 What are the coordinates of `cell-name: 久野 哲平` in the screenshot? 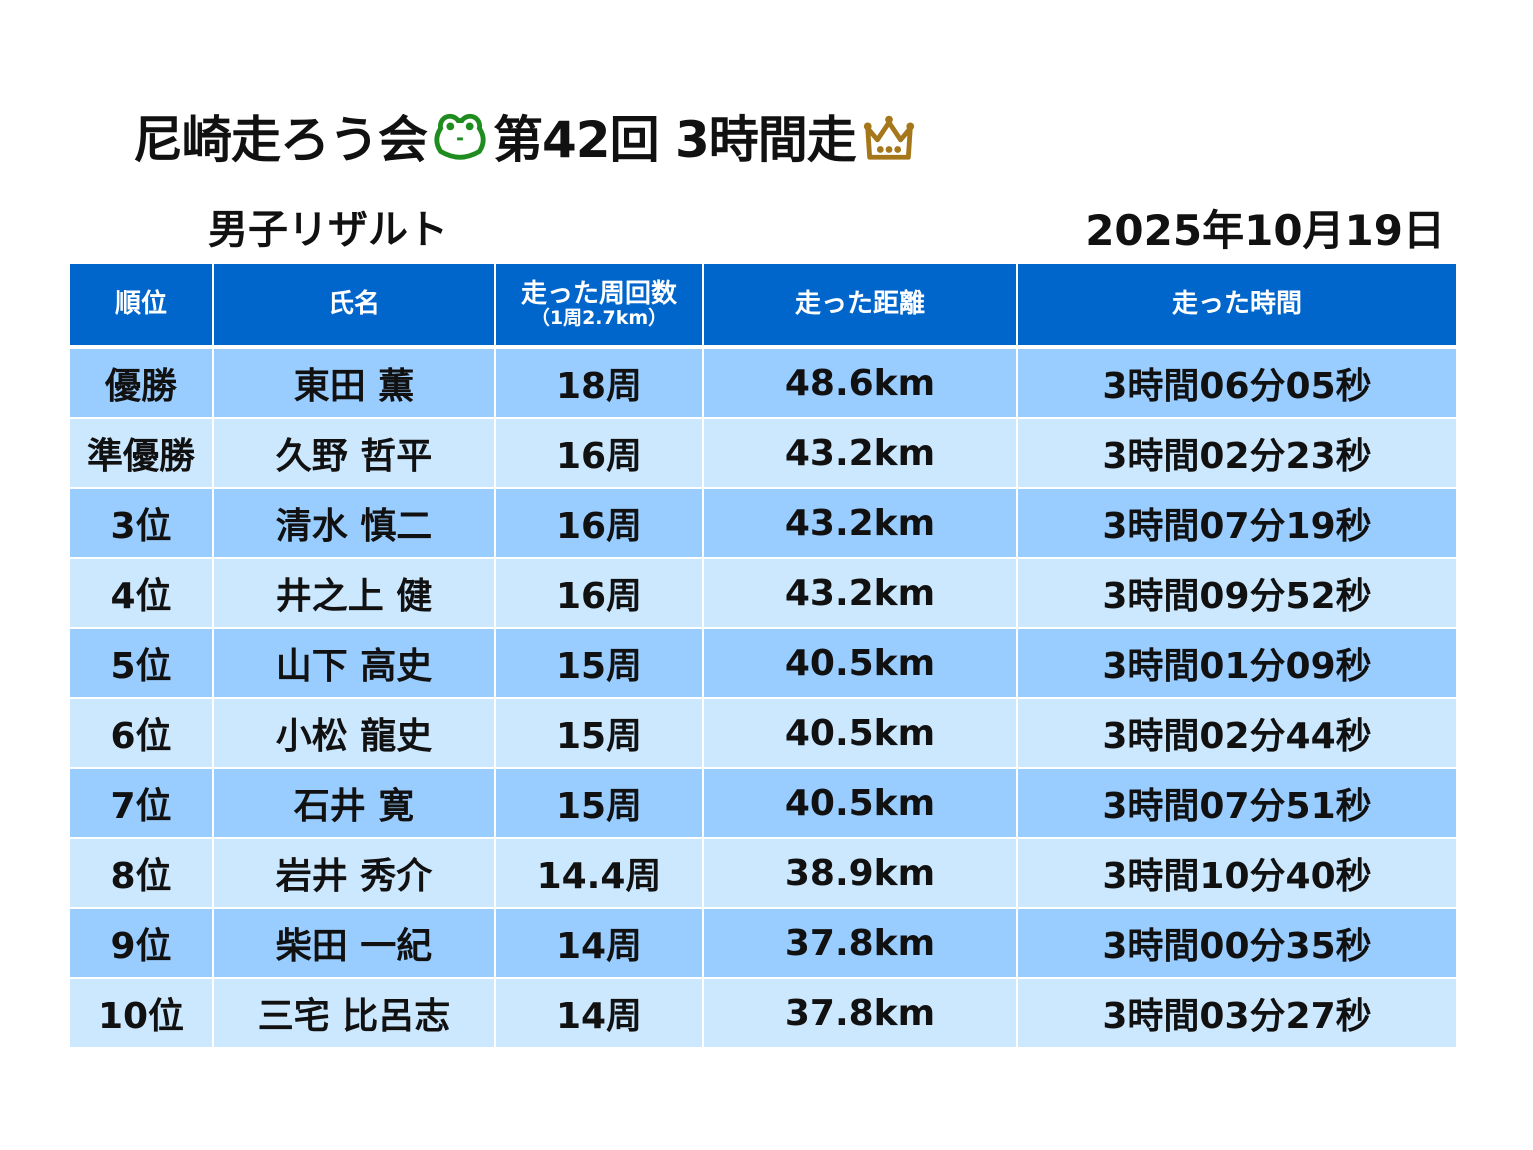 It's located at (354, 453).